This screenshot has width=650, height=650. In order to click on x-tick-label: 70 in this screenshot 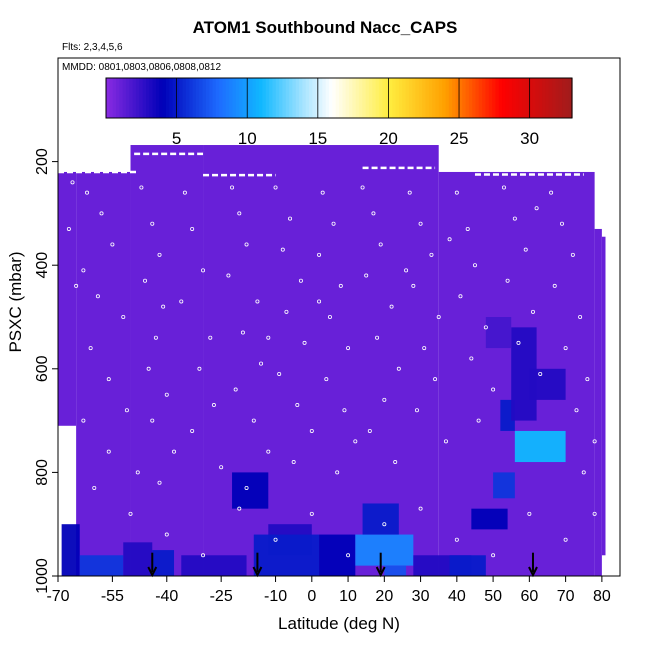, I will do `click(566, 596)`.